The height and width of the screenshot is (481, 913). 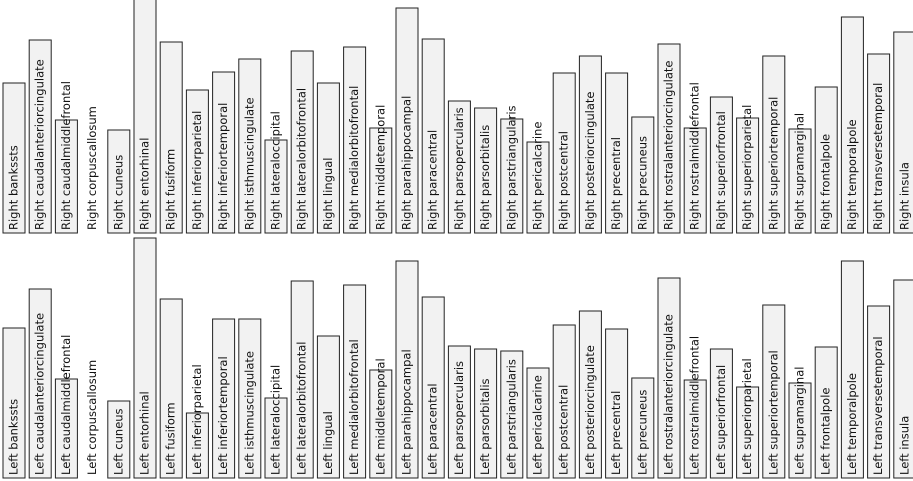 What do you see at coordinates (904, 196) in the screenshot?
I see `bar-label: Right insula` at bounding box center [904, 196].